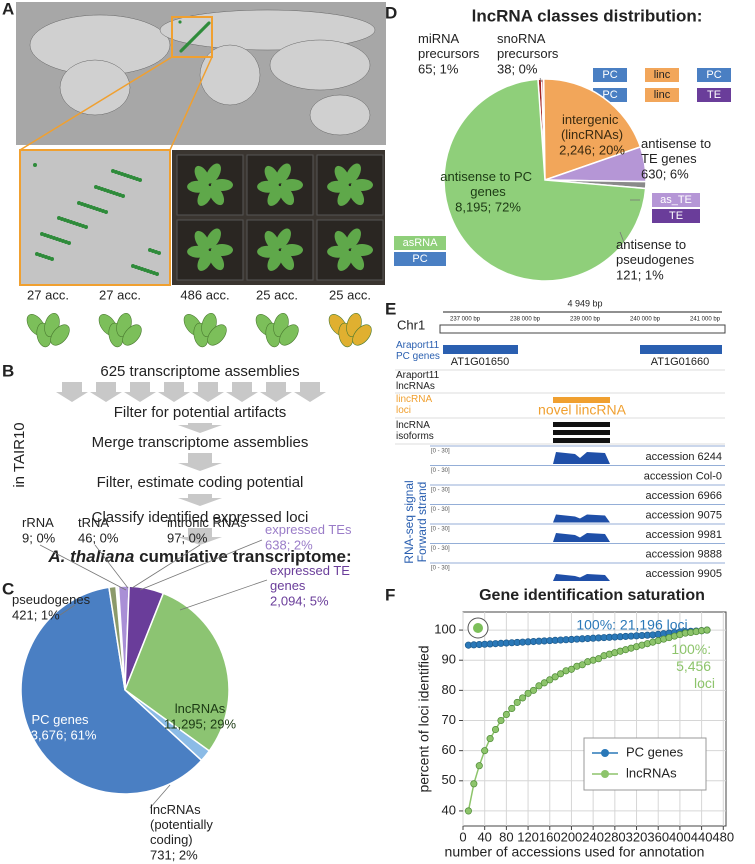  I want to click on track-label: Araport11 lncRNAs, so click(419, 381).